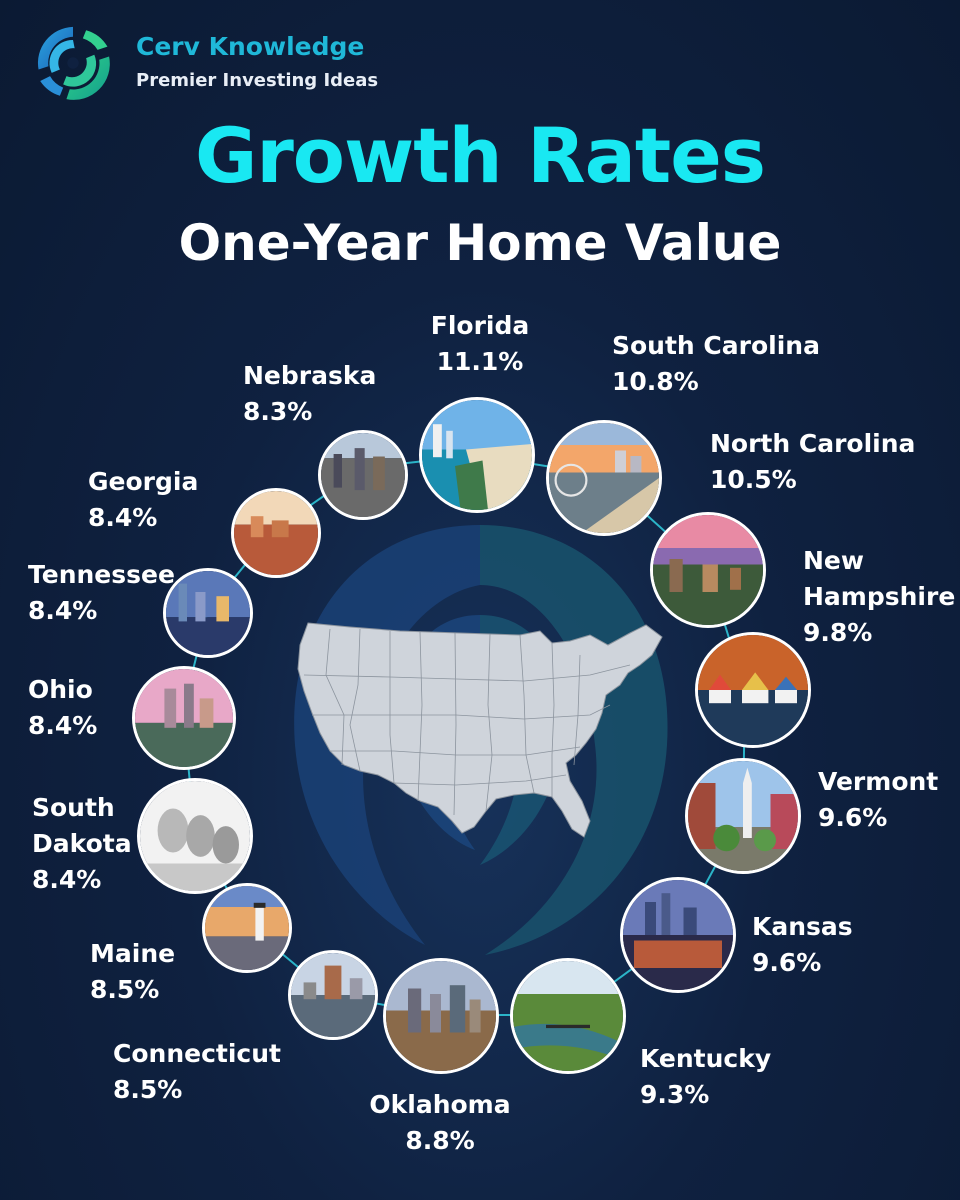 The image size is (960, 1200). What do you see at coordinates (197, 1053) in the screenshot?
I see `state-name: Connecticut` at bounding box center [197, 1053].